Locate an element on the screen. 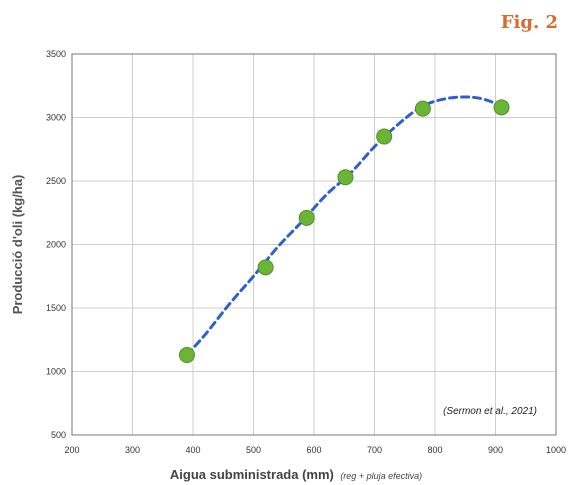 This screenshot has width=572, height=485. y-tick-label: 3500 is located at coordinates (56, 54).